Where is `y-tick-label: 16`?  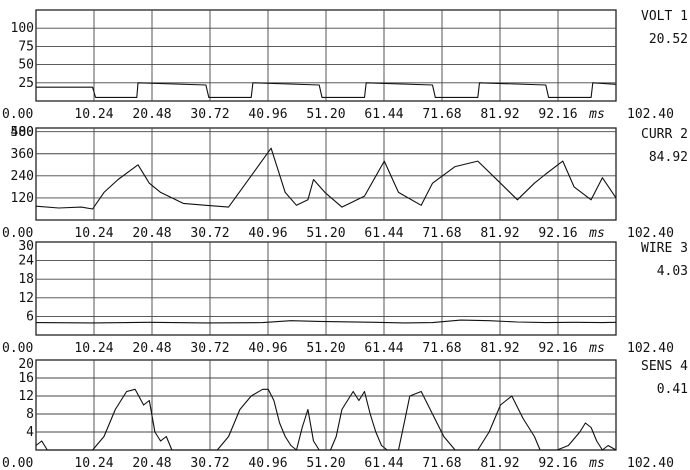
y-tick-label: 16 is located at coordinates (26, 378).